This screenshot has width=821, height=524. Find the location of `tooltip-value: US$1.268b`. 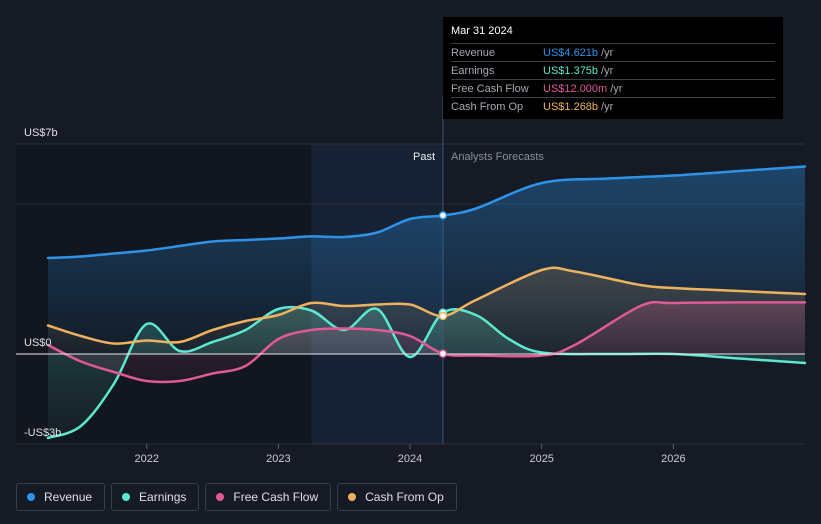

tooltip-value: US$1.268b is located at coordinates (571, 106).